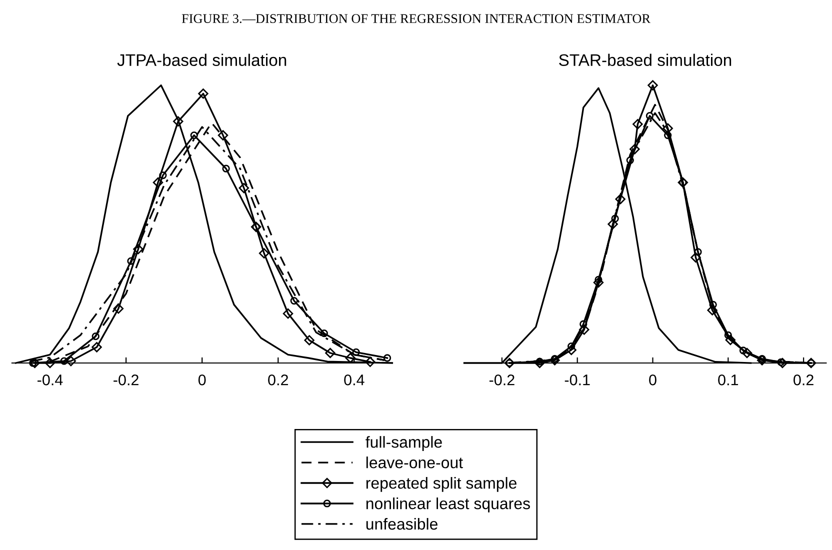 The height and width of the screenshot is (550, 832). I want to click on chart-title: JTPA-based simulation, so click(201, 60).